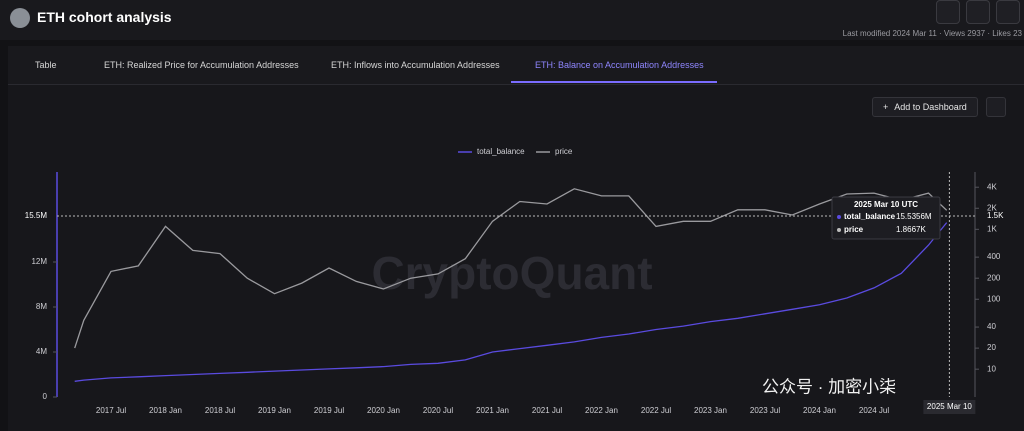  I want to click on x-tick-label: 2017 Jul, so click(111, 410).